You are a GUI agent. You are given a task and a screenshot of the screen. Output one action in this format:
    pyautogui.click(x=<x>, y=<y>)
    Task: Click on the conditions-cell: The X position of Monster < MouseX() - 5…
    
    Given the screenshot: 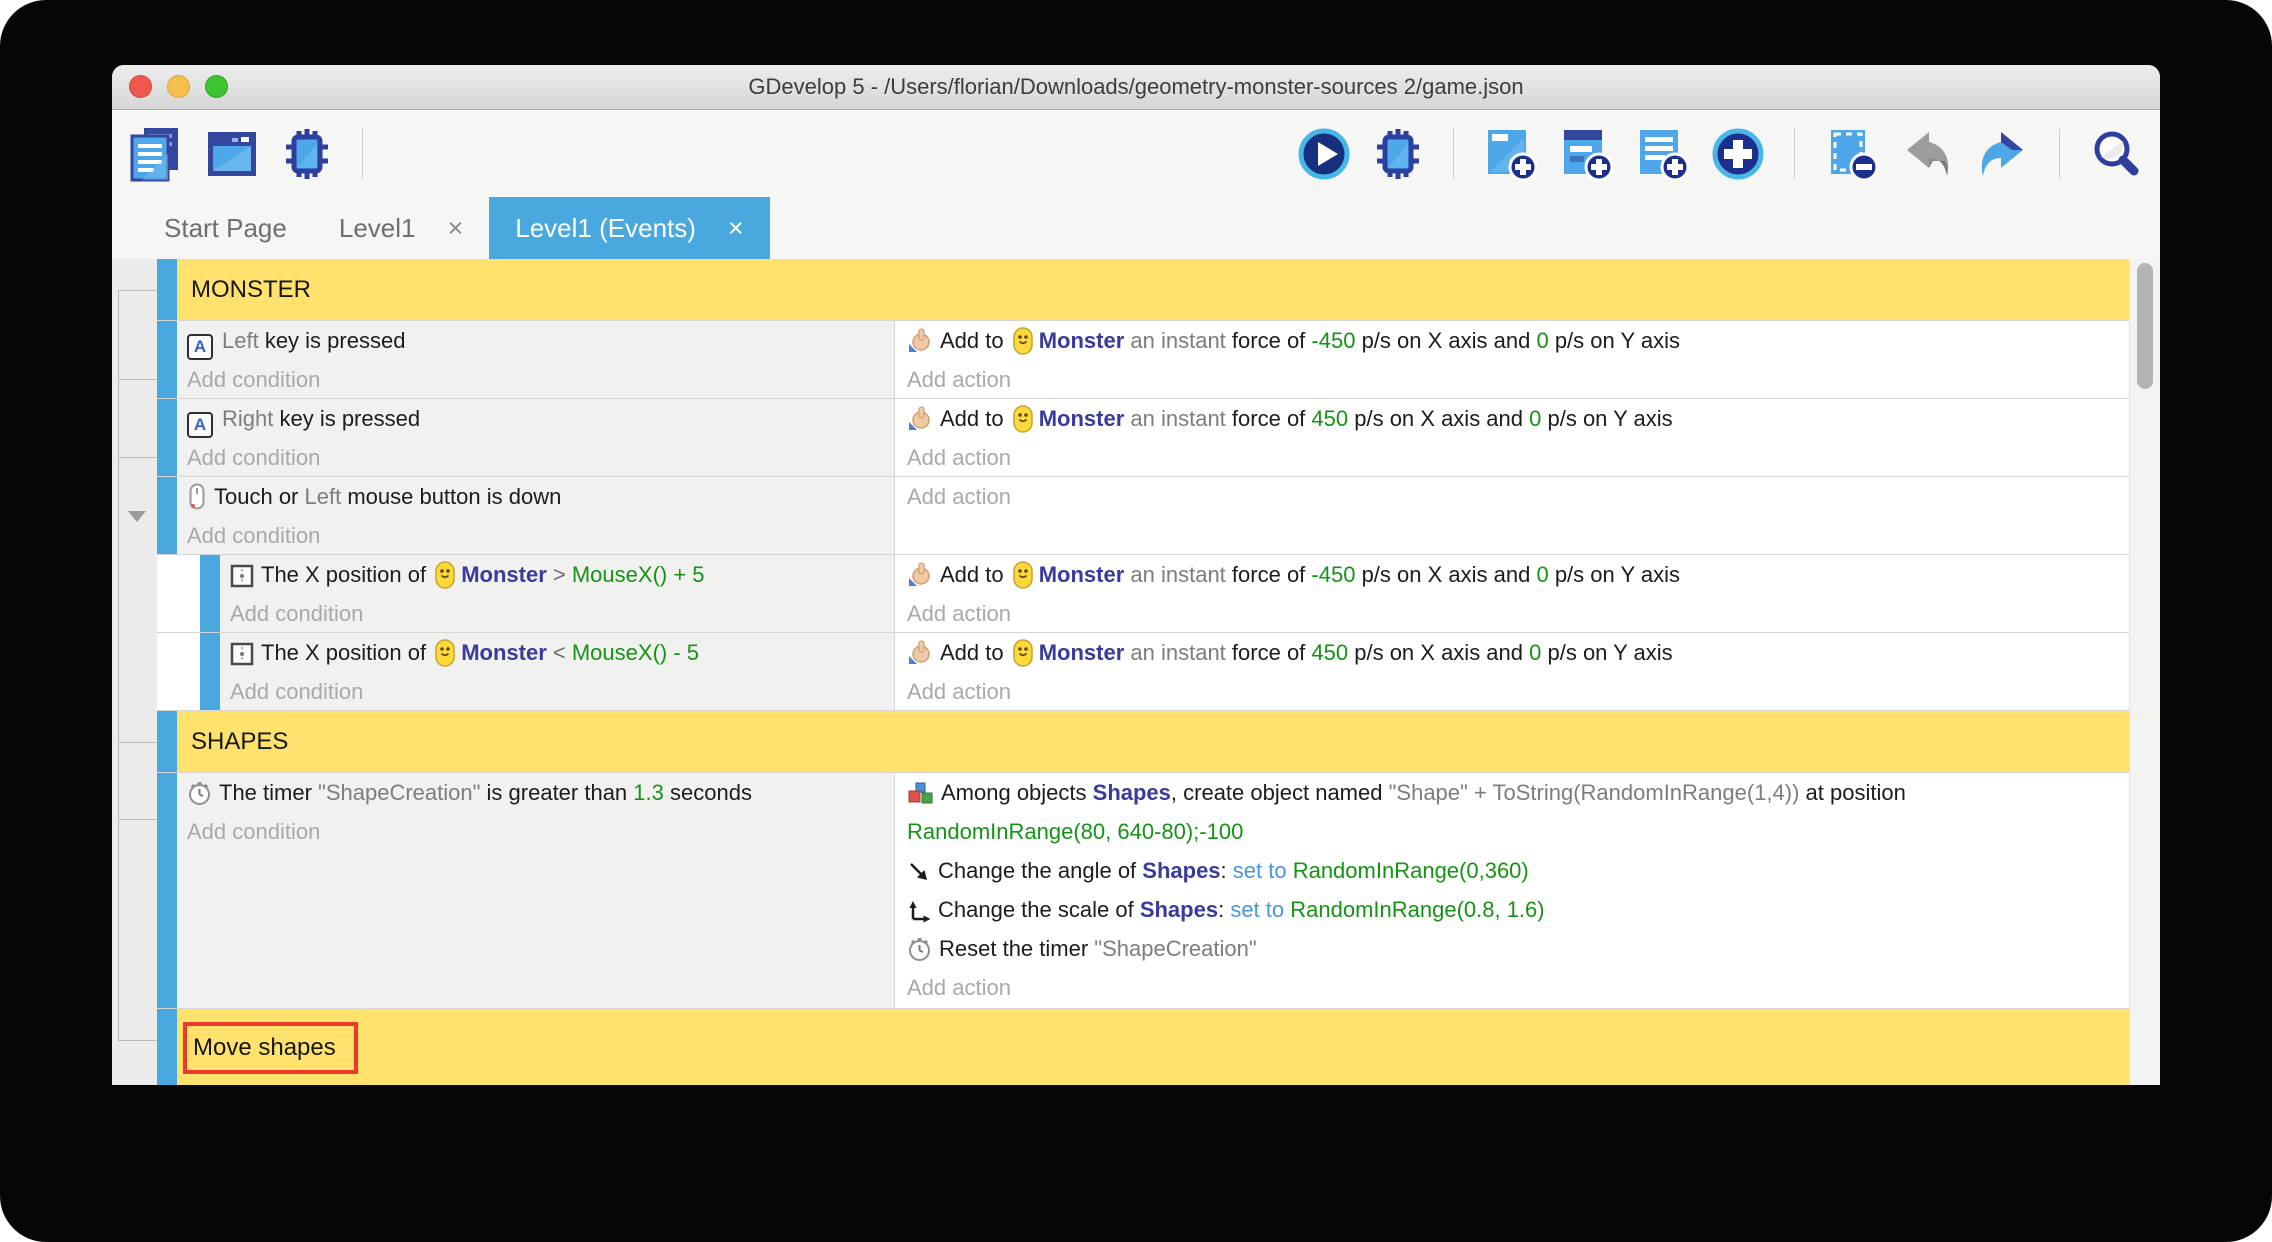 What is the action you would take?
    pyautogui.click(x=557, y=671)
    